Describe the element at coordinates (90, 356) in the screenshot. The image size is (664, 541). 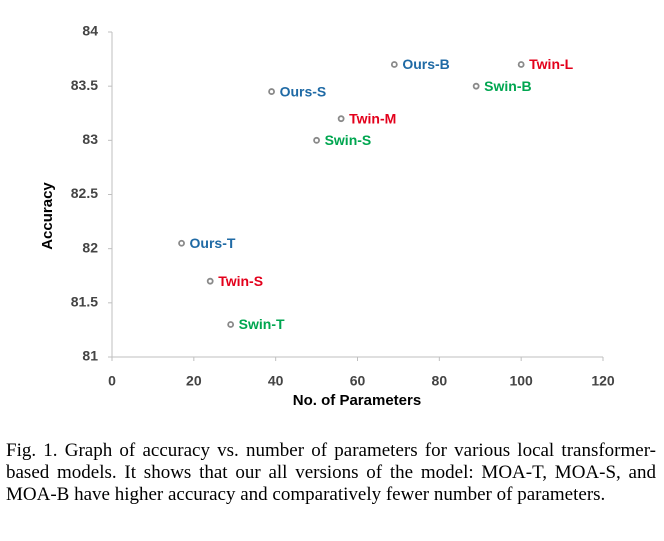
I see `y-tick-label: 81` at that location.